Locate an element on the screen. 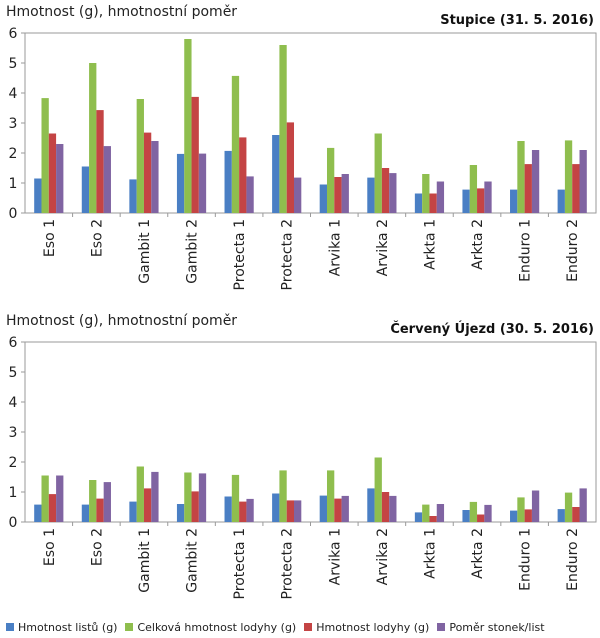 Image resolution: width=600 pixels, height=638 pixels. x-tick-label: Eso 1 is located at coordinates (50, 238).